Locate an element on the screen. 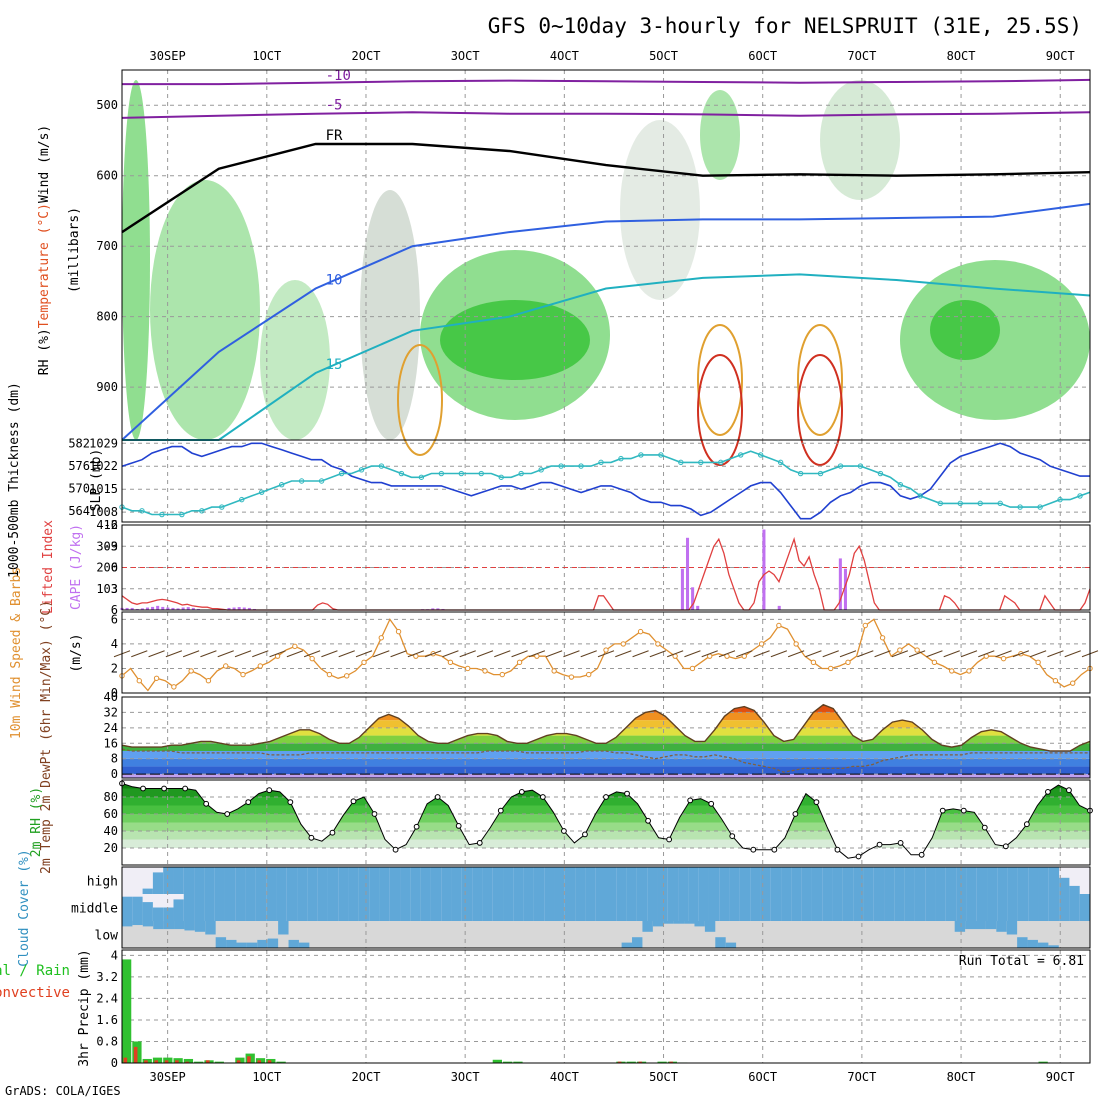 This screenshot has height=1100, width=1100. cape-tick-label: 103 is located at coordinates (107, 589).